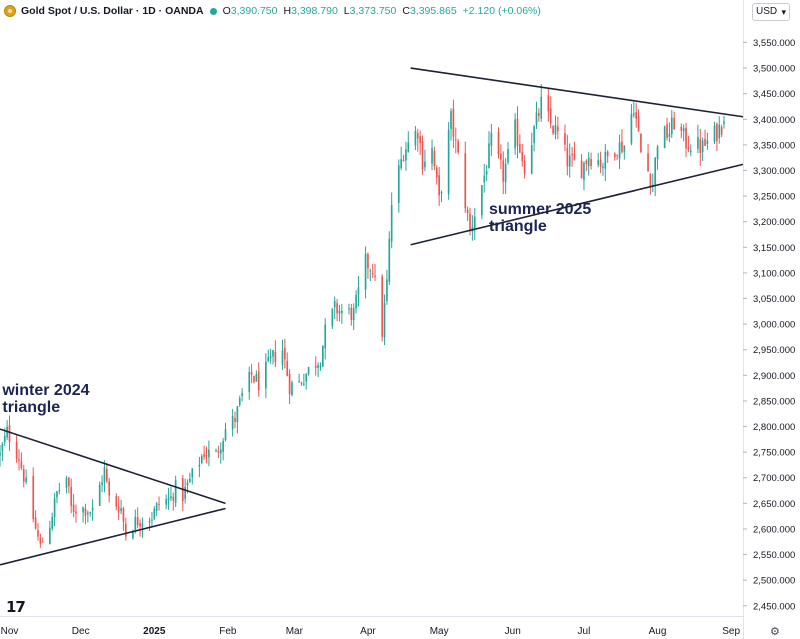  I want to click on time-tick-label: May, so click(439, 631).